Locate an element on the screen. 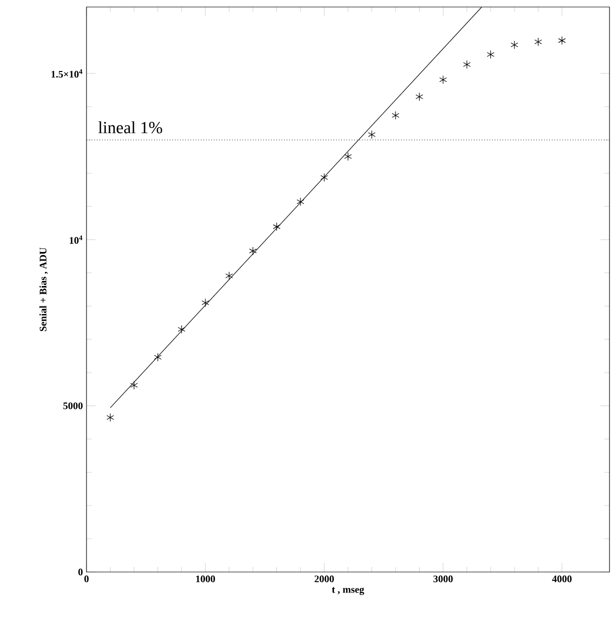 Image resolution: width=616 pixels, height=620 pixels. x-tick-label: 1000 is located at coordinates (206, 579).